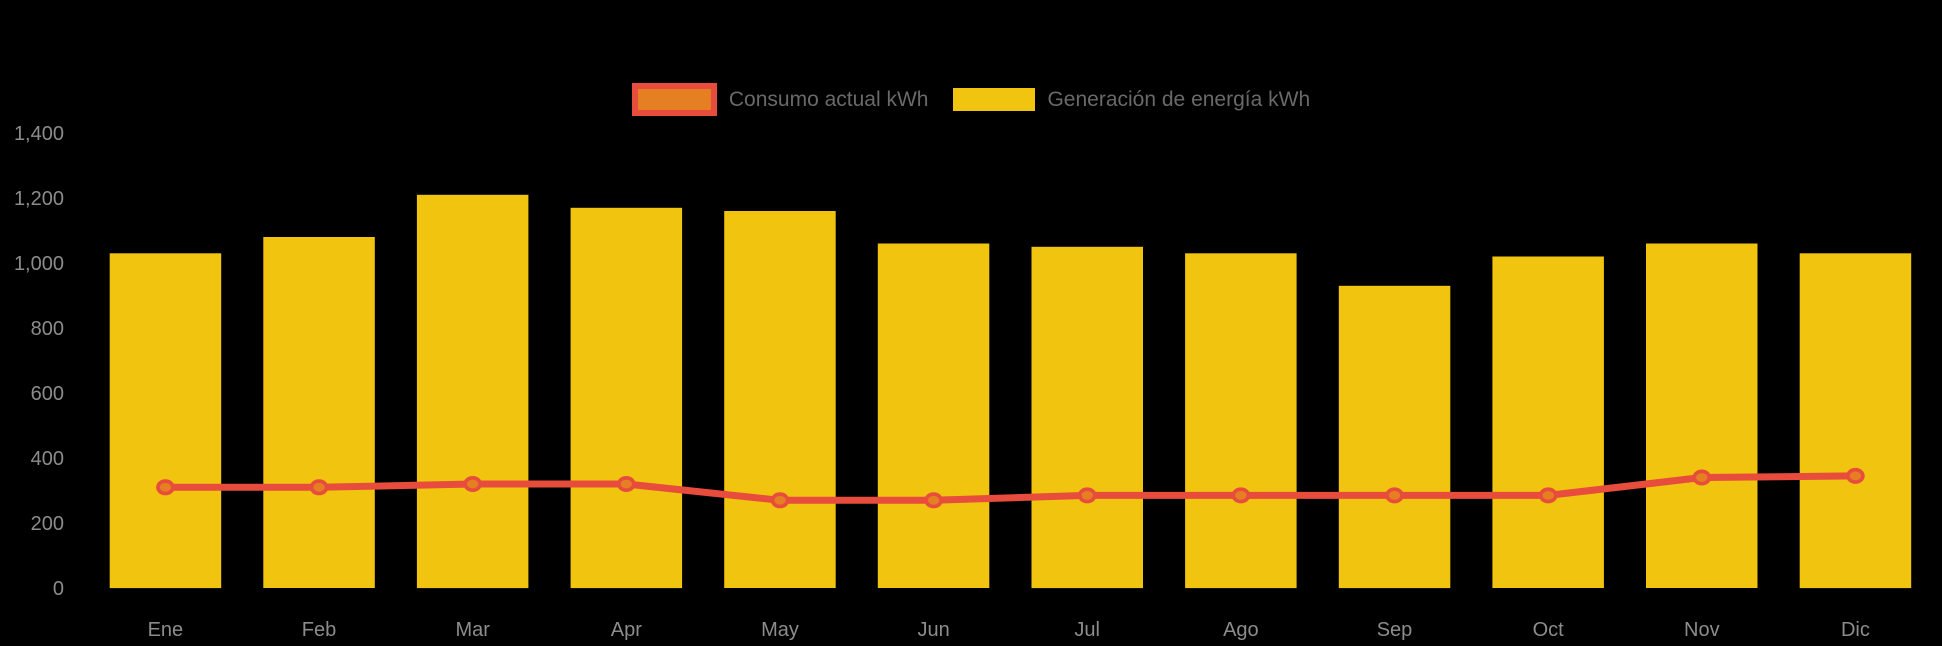  I want to click on x-axis-label-may: May, so click(780, 630).